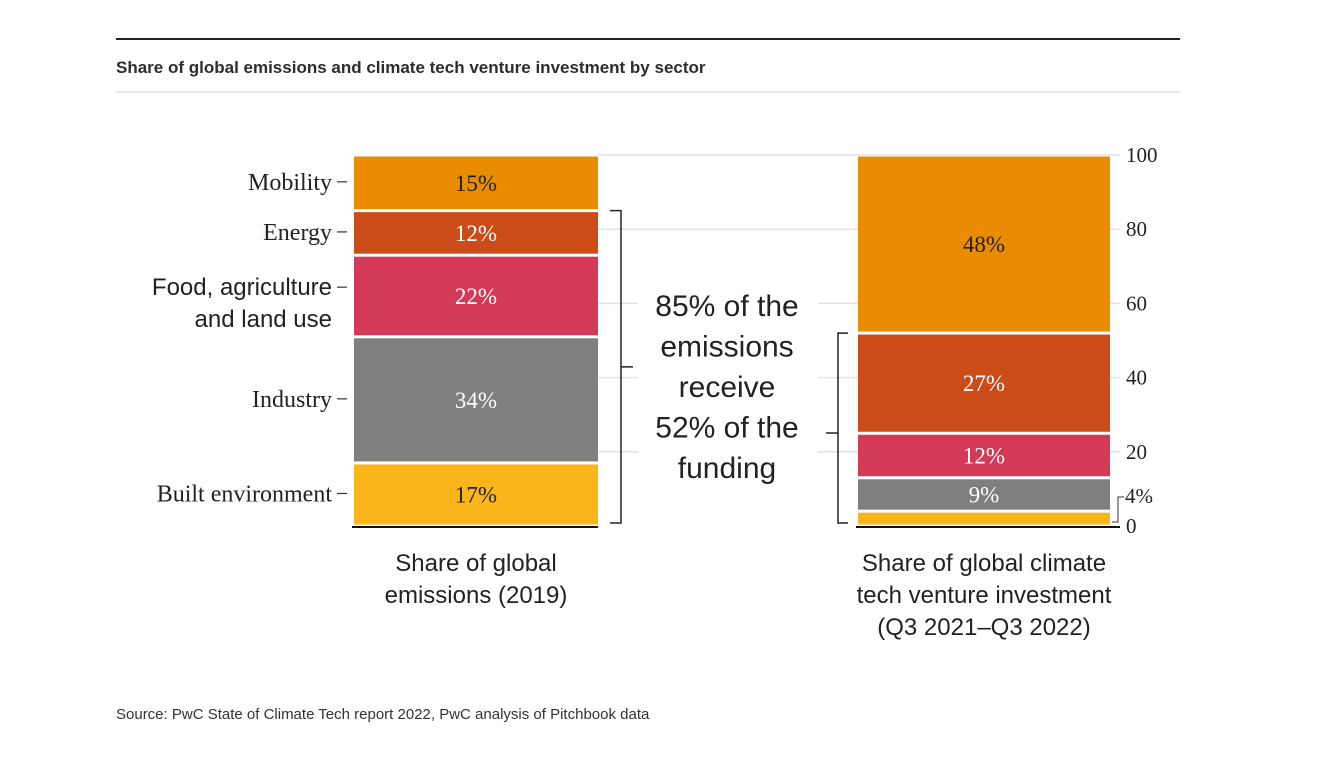  I want to click on sector-label: Energy, so click(297, 233).